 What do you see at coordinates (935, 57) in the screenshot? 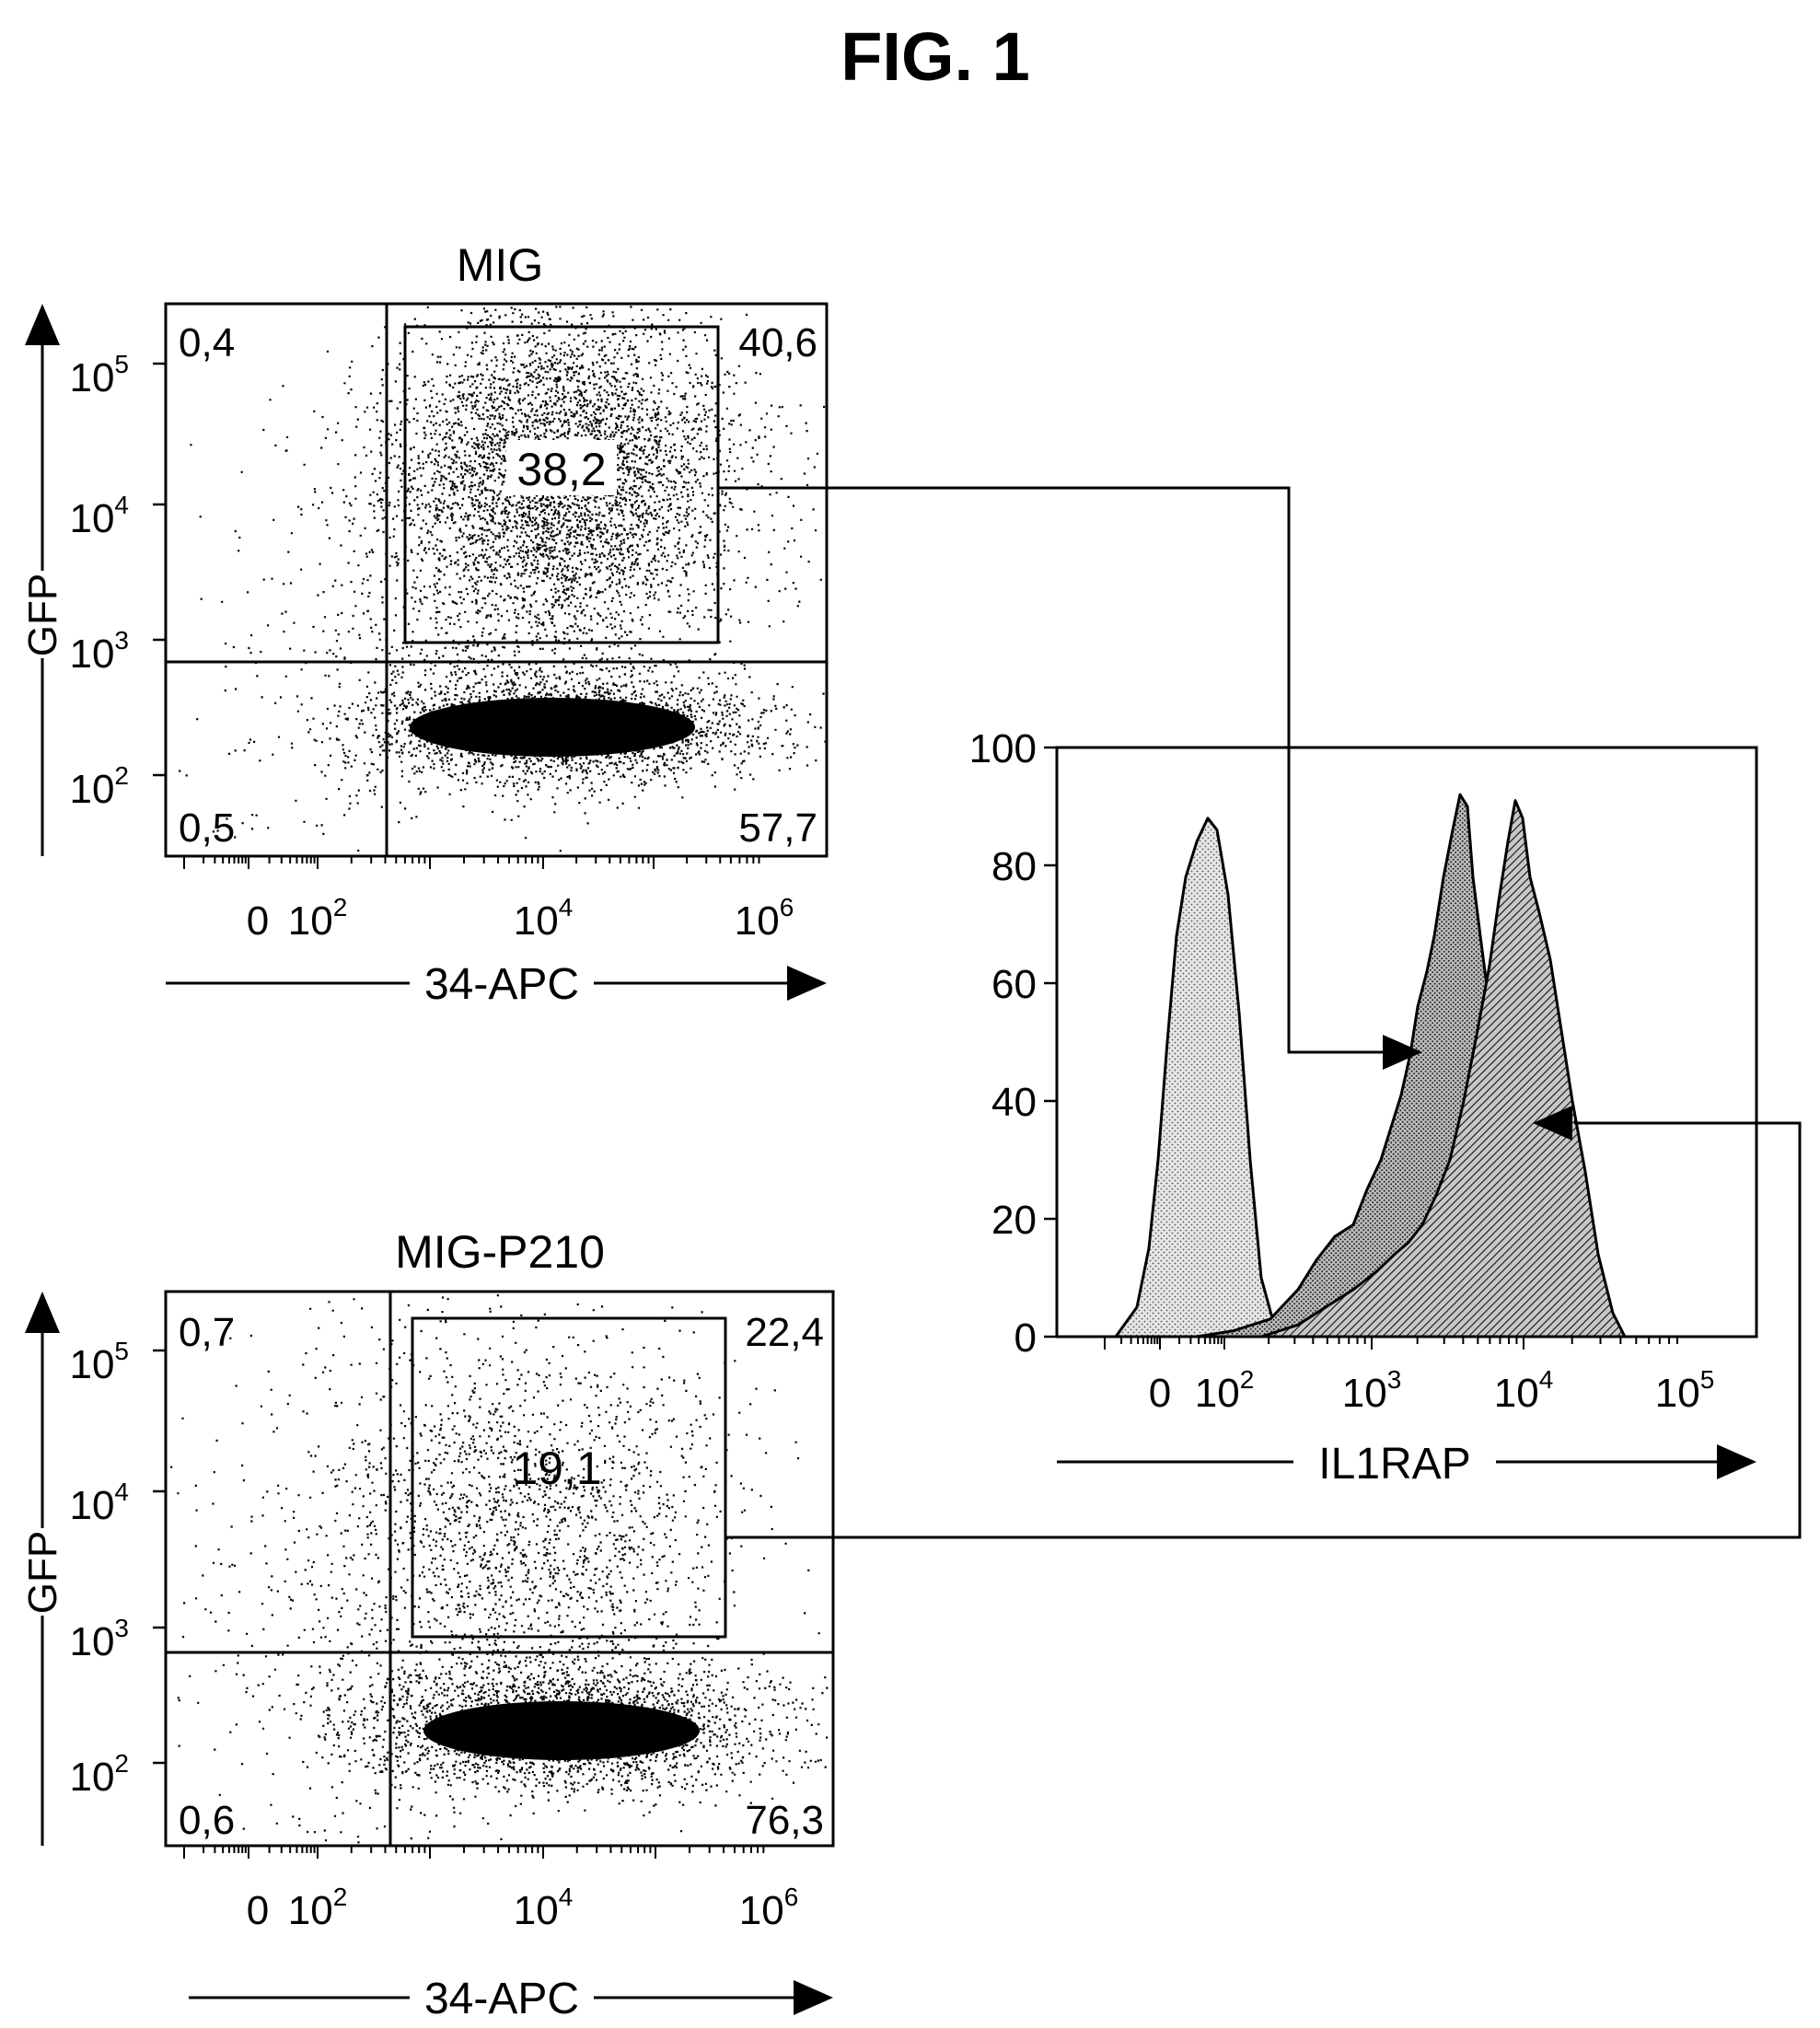
I see `figure-title: FIG. 1` at bounding box center [935, 57].